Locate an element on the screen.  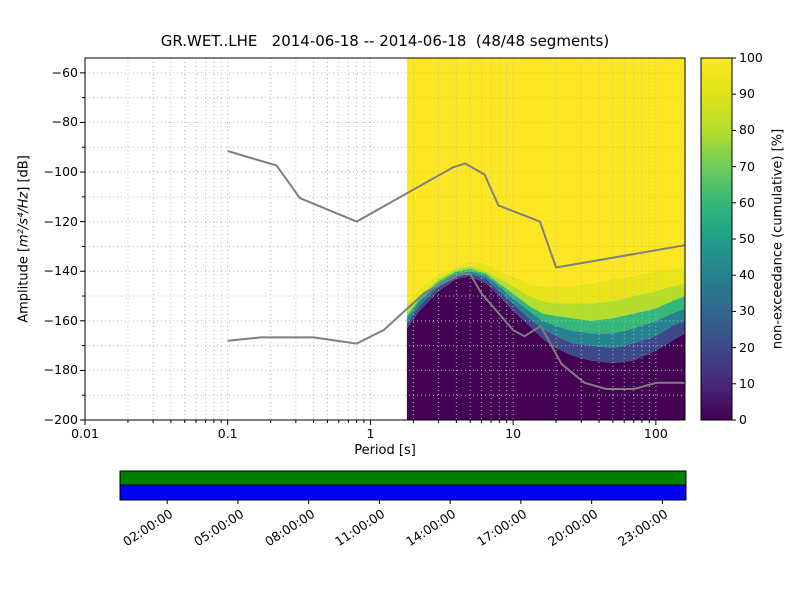
y-tick-label: −60 is located at coordinates (64, 72).